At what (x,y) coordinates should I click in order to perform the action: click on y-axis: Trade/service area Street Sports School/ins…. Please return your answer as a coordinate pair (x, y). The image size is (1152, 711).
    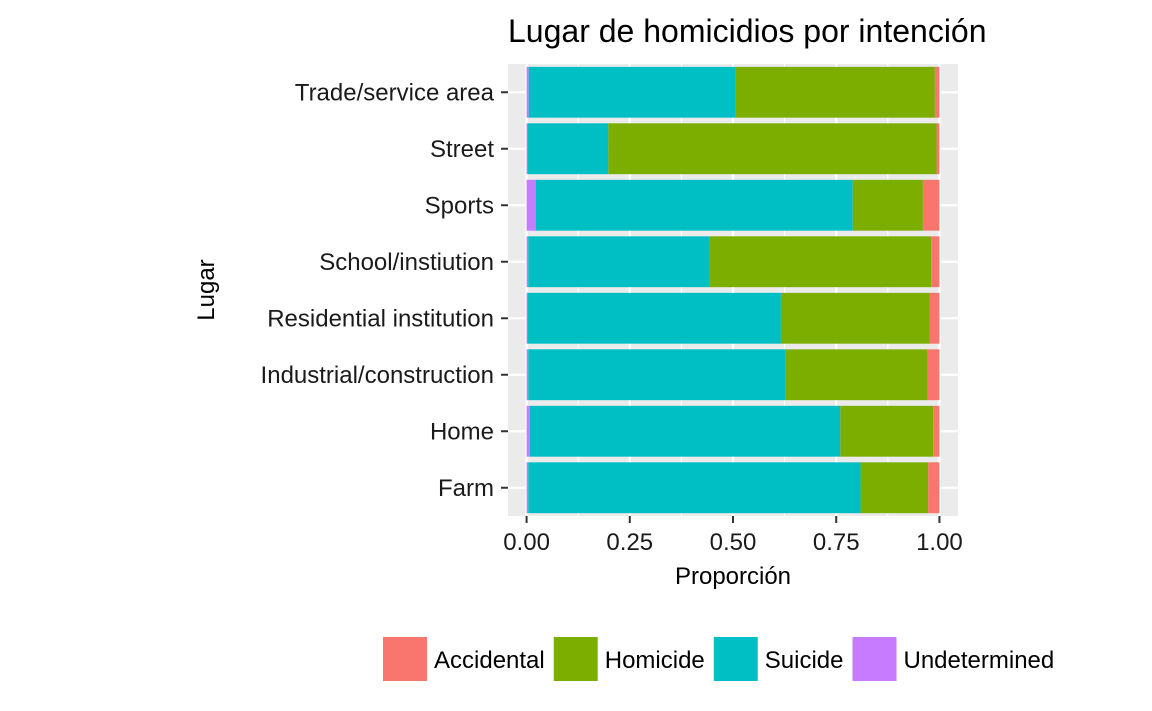
    Looking at the image, I should click on (384, 290).